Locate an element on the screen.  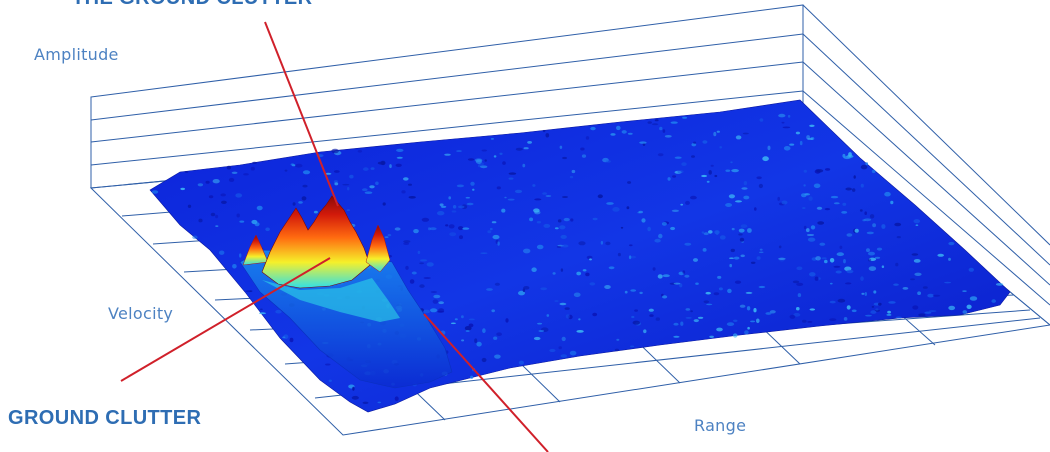
pointer-bottom is located at coordinates (486, 382).